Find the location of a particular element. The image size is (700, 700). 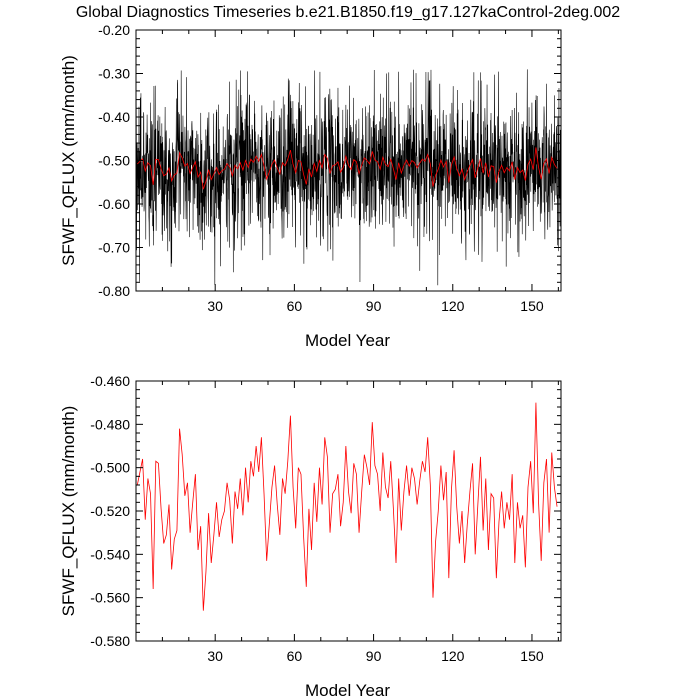

y-tick-label: -0.60 is located at coordinates (114, 204).